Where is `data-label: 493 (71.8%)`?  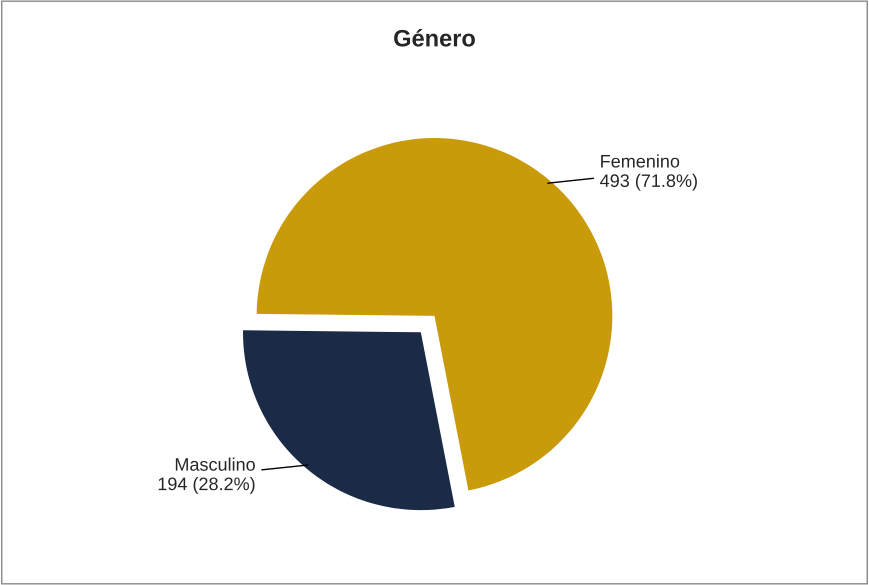
data-label: 493 (71.8%) is located at coordinates (648, 182).